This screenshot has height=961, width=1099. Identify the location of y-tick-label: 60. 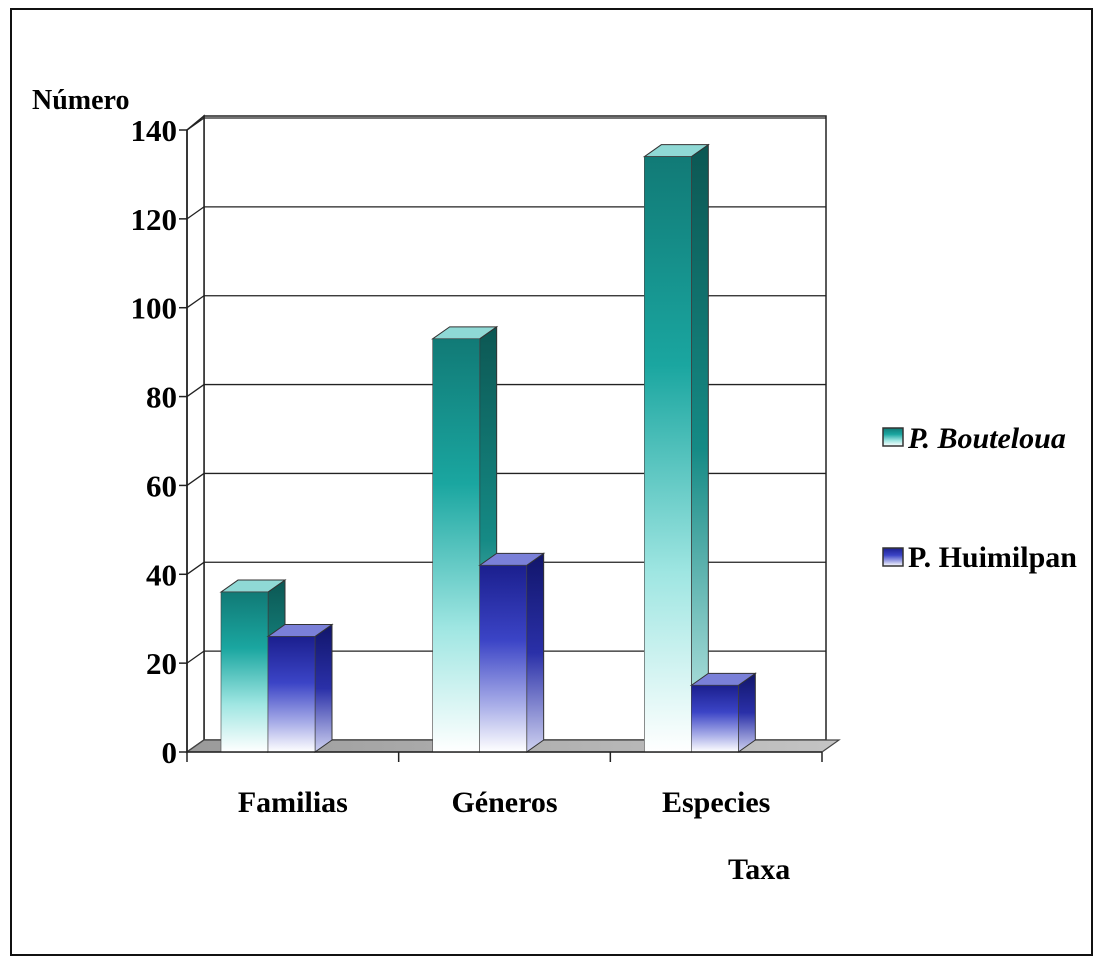
(161, 485).